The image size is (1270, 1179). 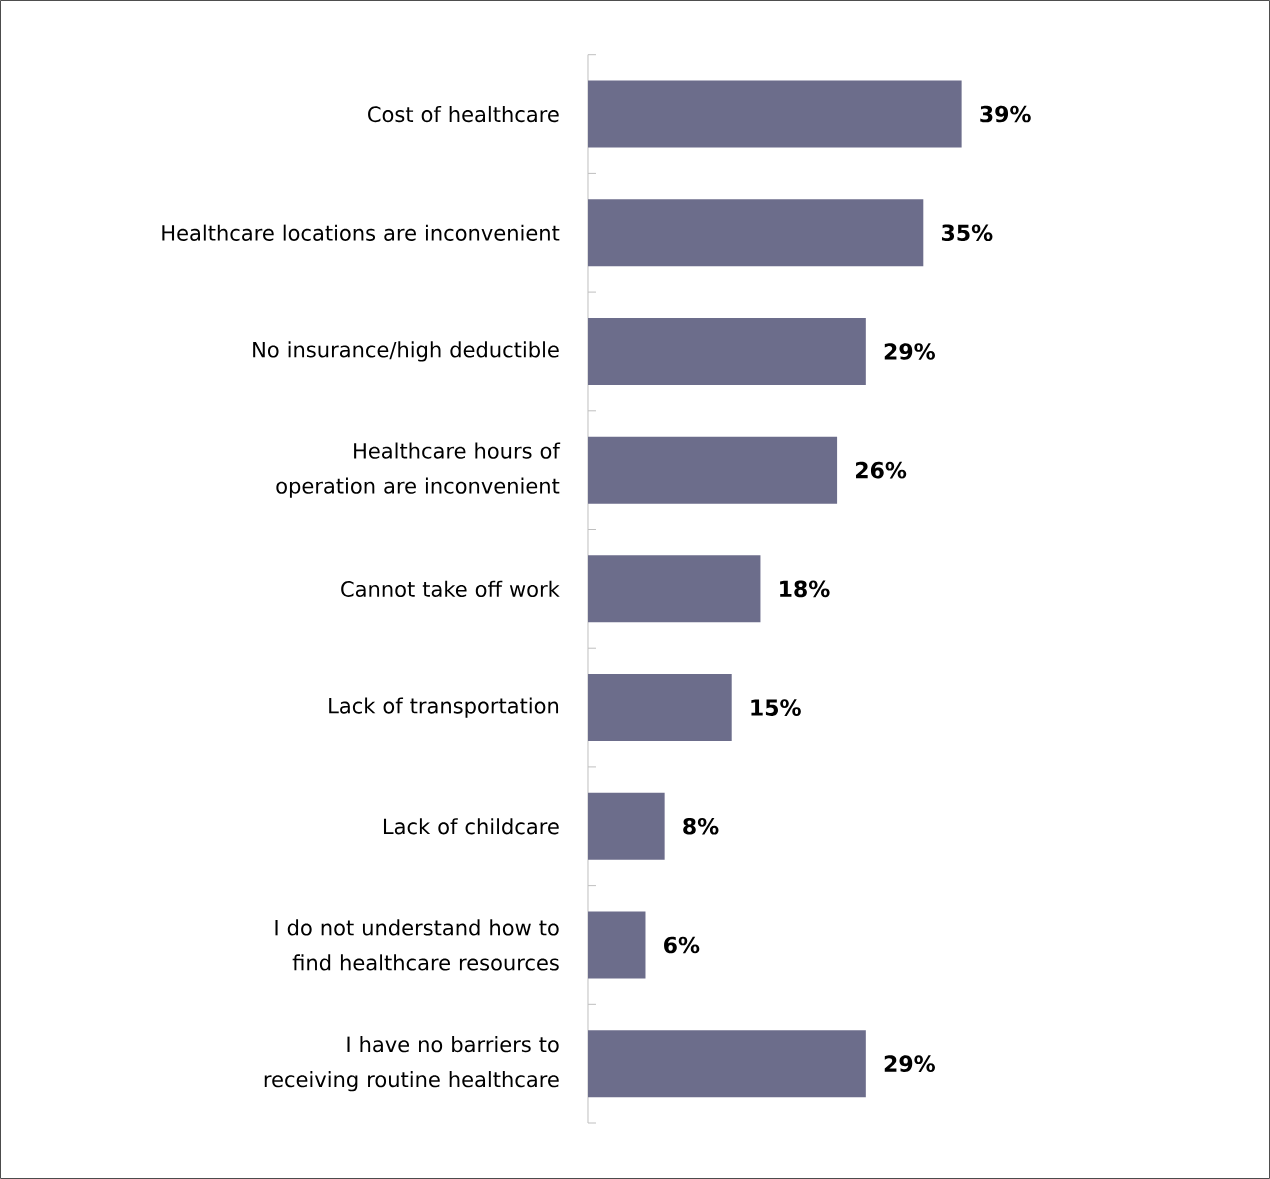 I want to click on y-tick-label: Lack of childcare, so click(x=471, y=826).